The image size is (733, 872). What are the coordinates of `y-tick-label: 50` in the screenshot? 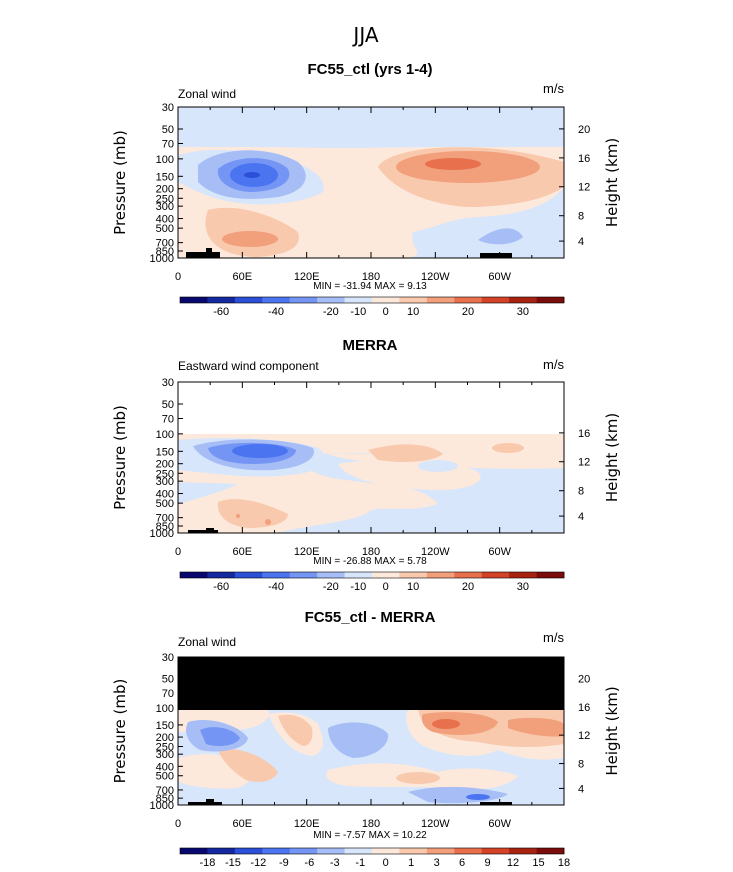 It's located at (168, 130).